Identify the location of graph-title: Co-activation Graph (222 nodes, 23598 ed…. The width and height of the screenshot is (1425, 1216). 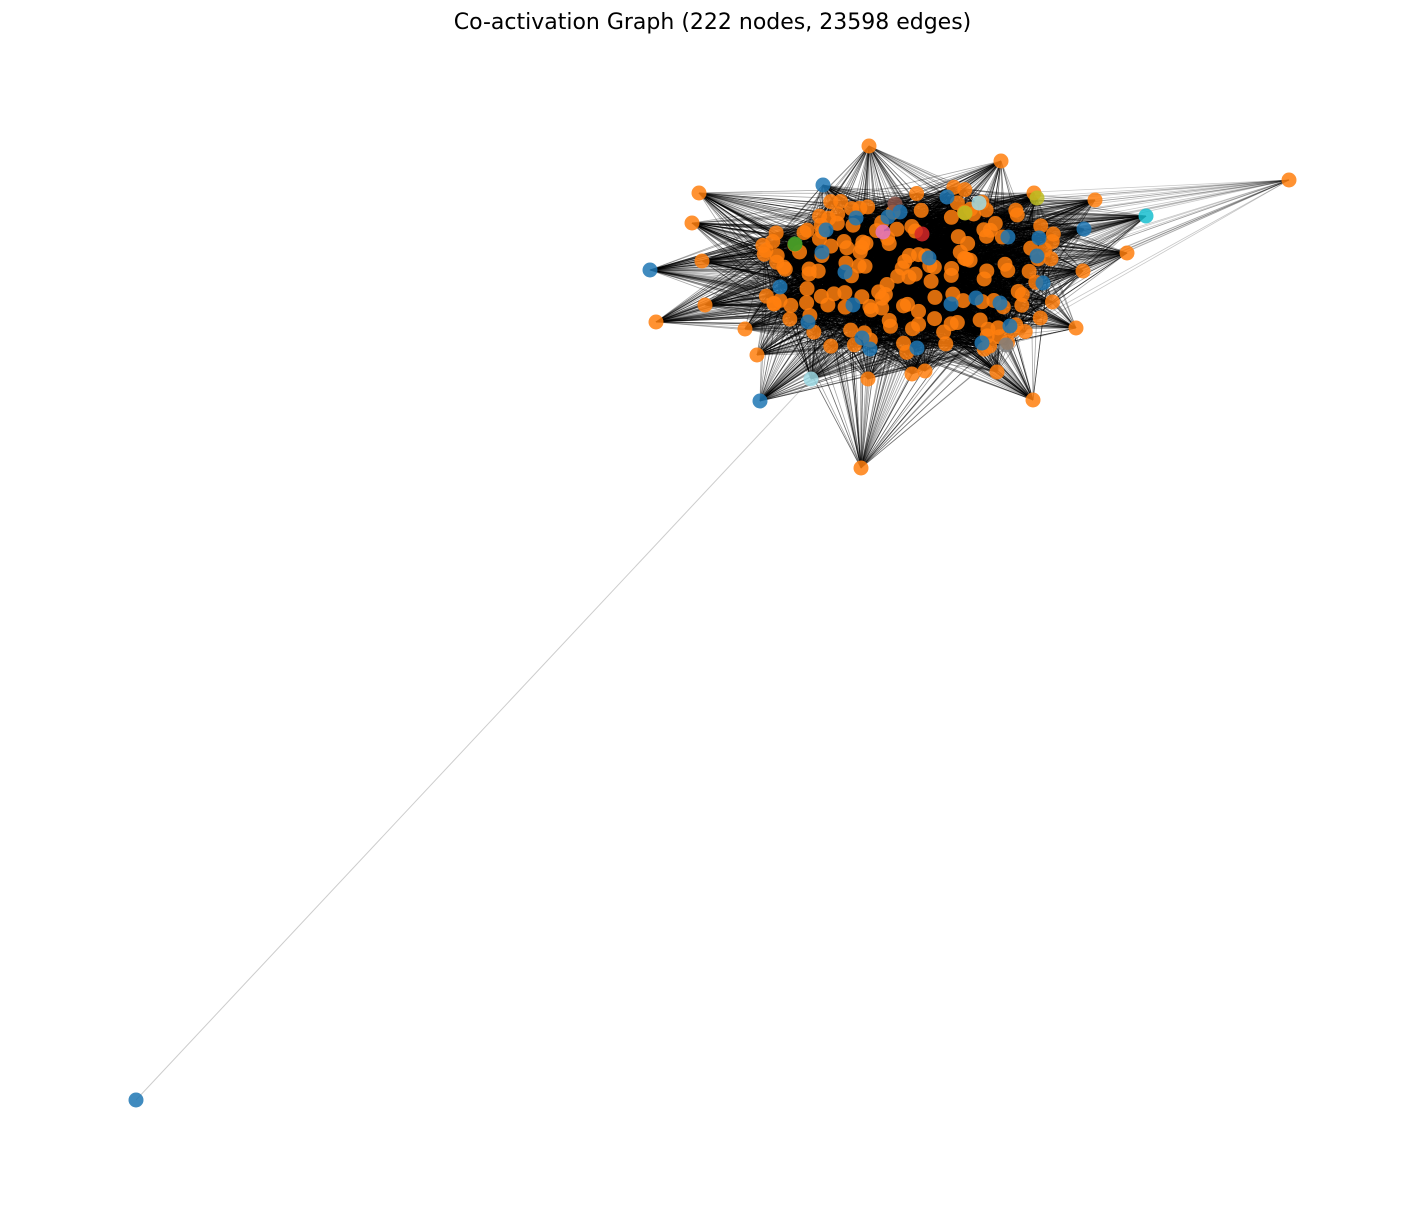
(712, 22).